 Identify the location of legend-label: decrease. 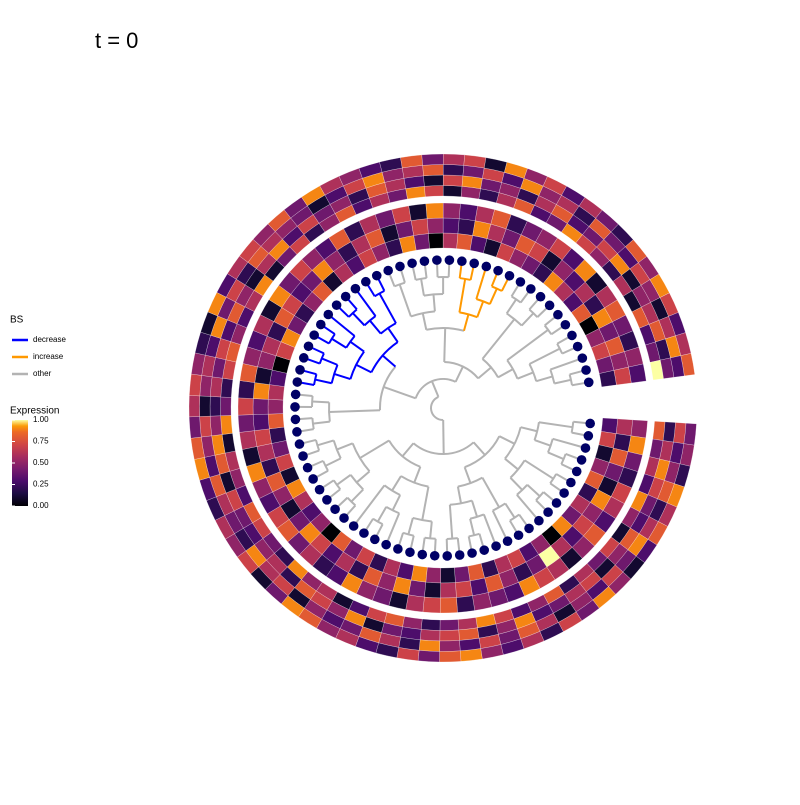
(49, 339).